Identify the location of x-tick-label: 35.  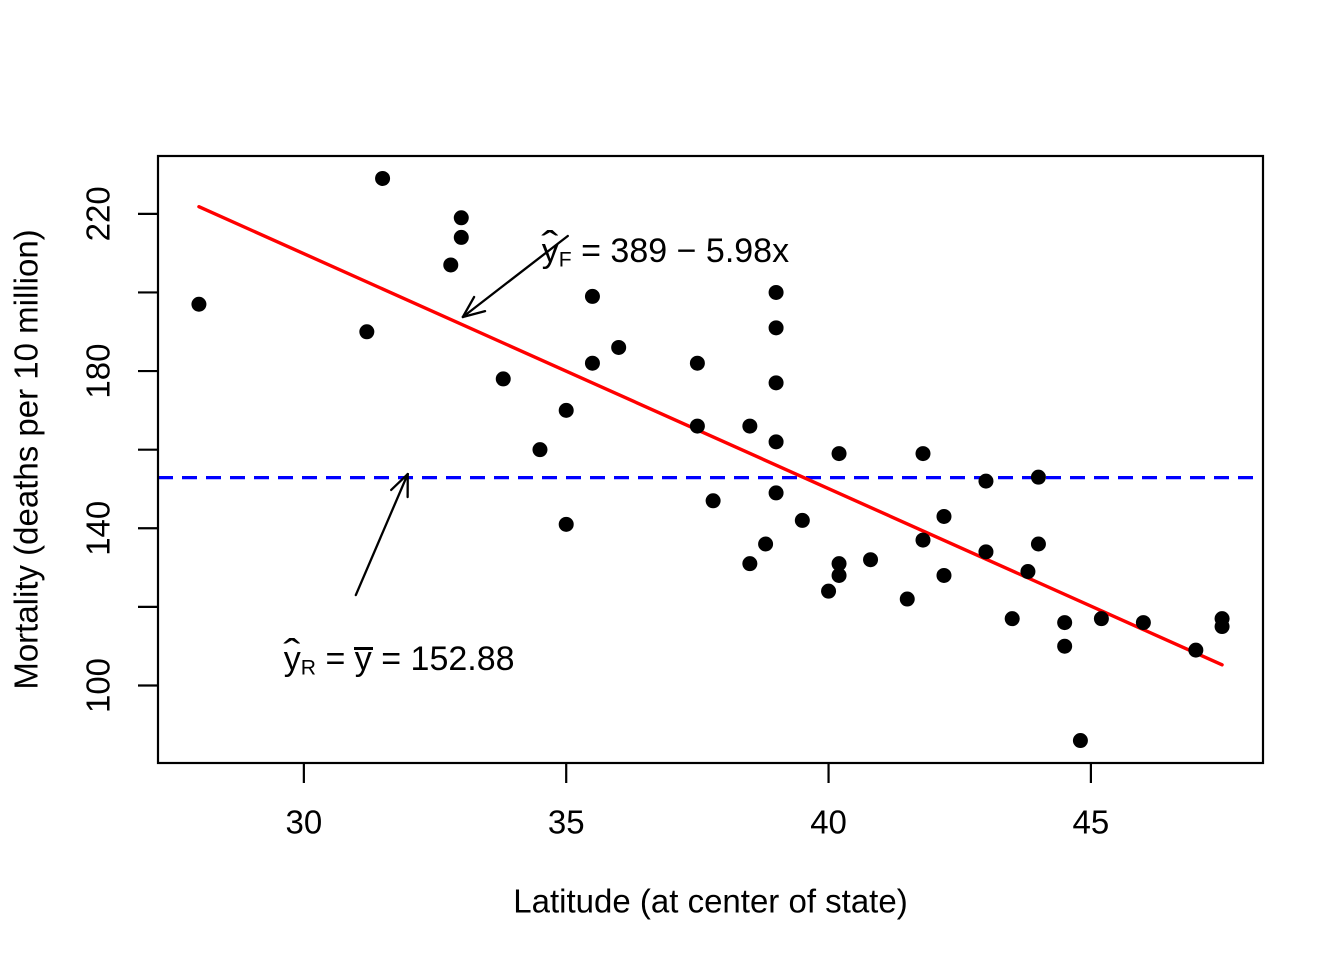
(566, 822).